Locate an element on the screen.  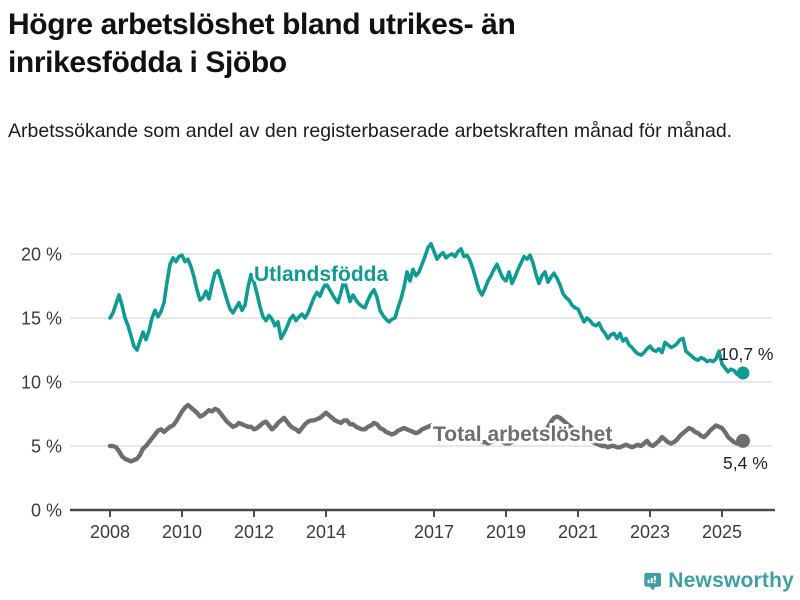
newsworthy-logo-text: Newsworthy is located at coordinates (731, 580).